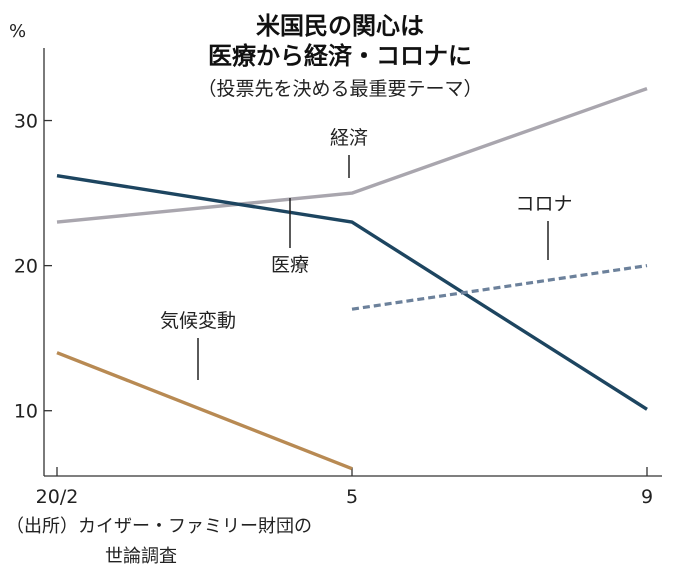 The height and width of the screenshot is (585, 680). Describe the element at coordinates (141, 556) in the screenshot. I see `source-note-line2: 世論調査` at that location.